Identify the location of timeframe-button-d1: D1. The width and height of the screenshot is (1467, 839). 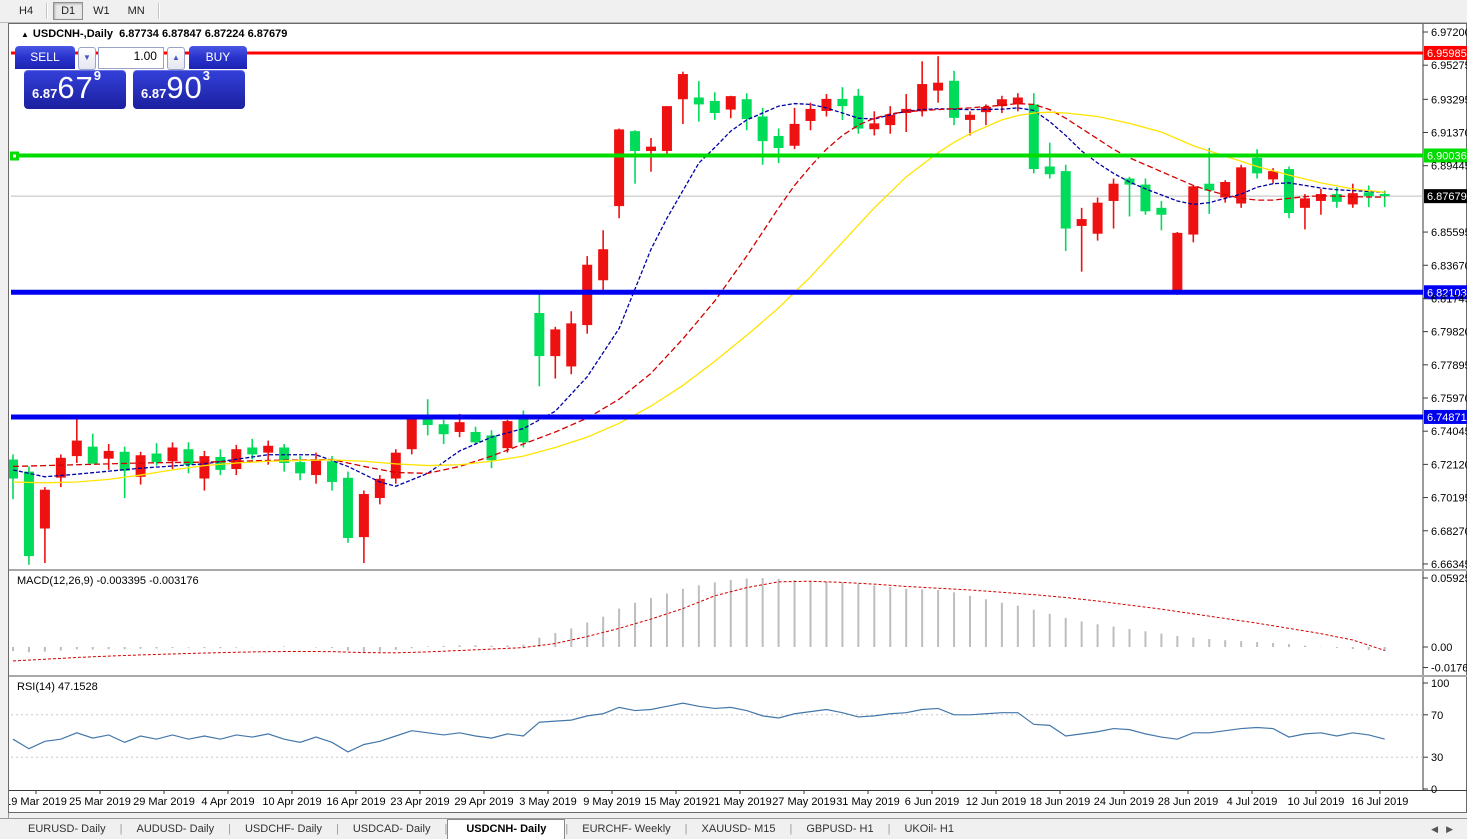
(68, 11).